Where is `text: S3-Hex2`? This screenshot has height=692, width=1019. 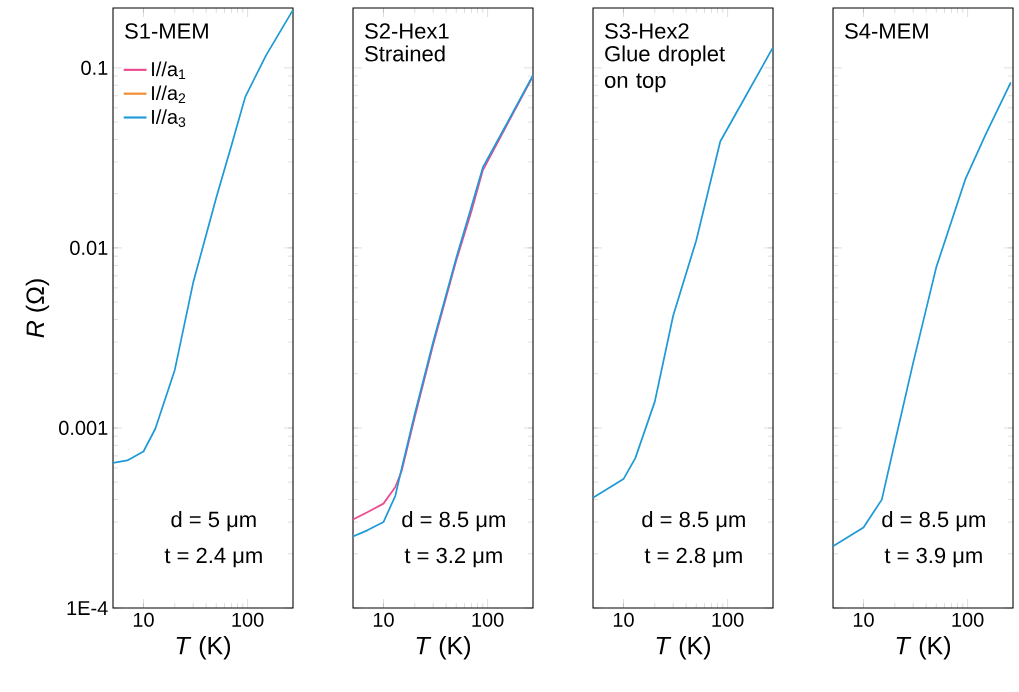 text: S3-Hex2 is located at coordinates (647, 31).